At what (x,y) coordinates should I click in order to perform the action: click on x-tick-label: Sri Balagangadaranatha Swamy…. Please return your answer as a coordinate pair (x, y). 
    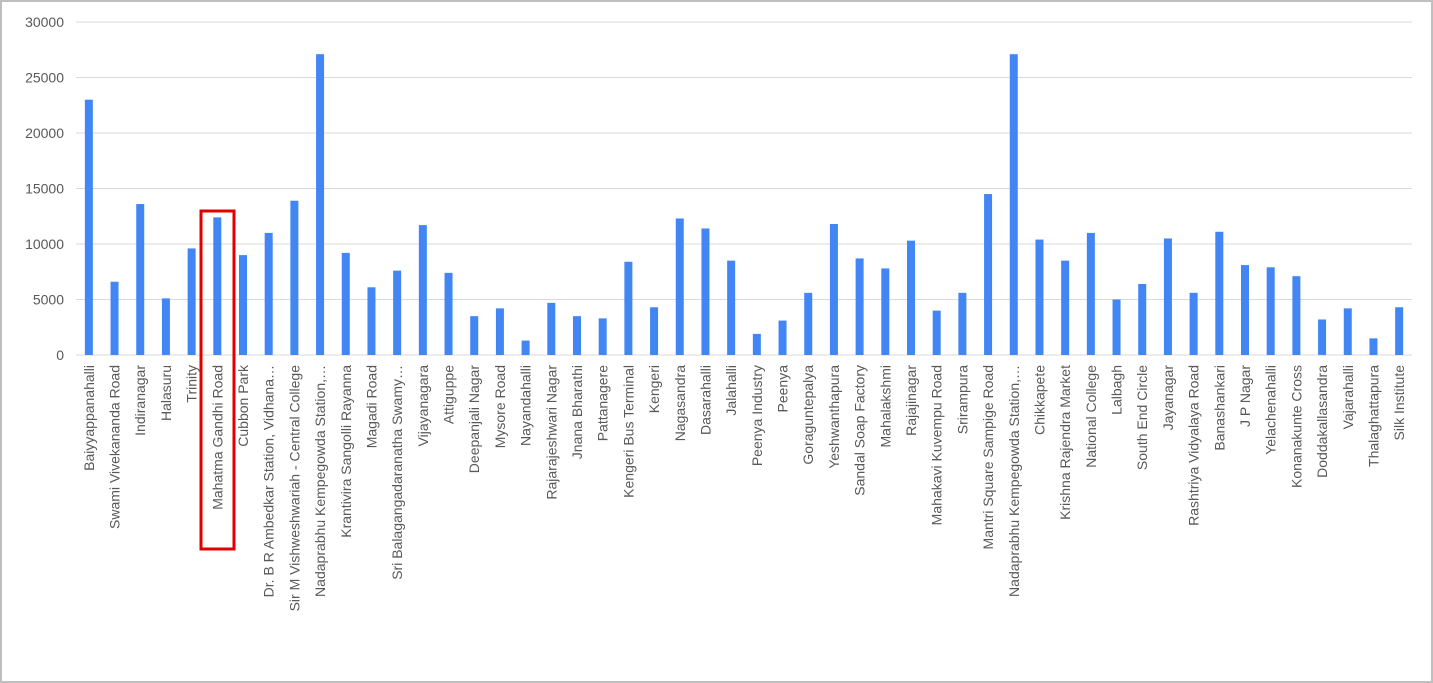
    Looking at the image, I should click on (397, 472).